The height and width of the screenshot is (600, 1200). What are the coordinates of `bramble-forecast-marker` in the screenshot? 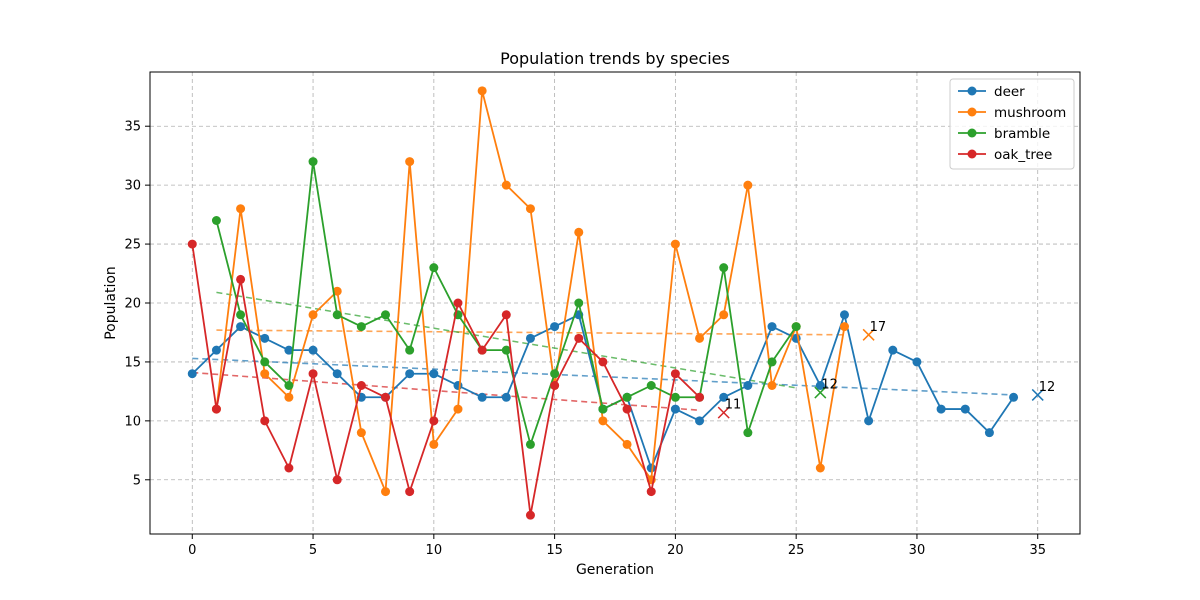 It's located at (820, 392).